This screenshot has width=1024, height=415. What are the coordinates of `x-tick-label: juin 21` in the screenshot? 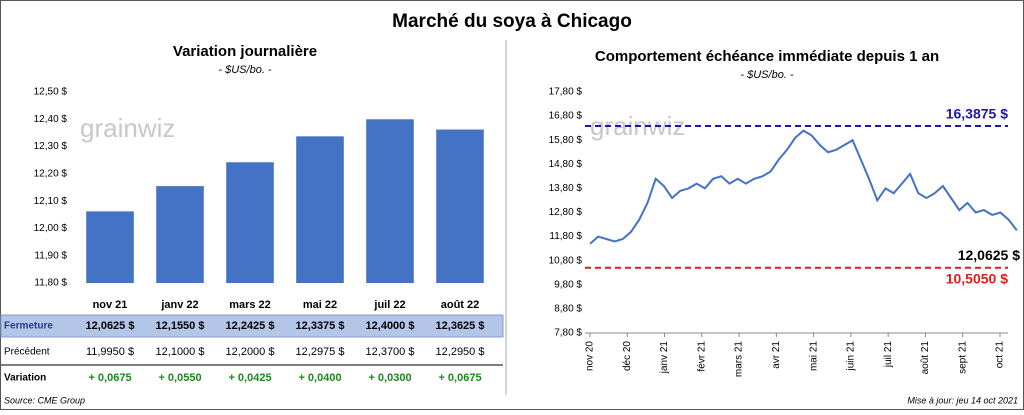 It's located at (851, 356).